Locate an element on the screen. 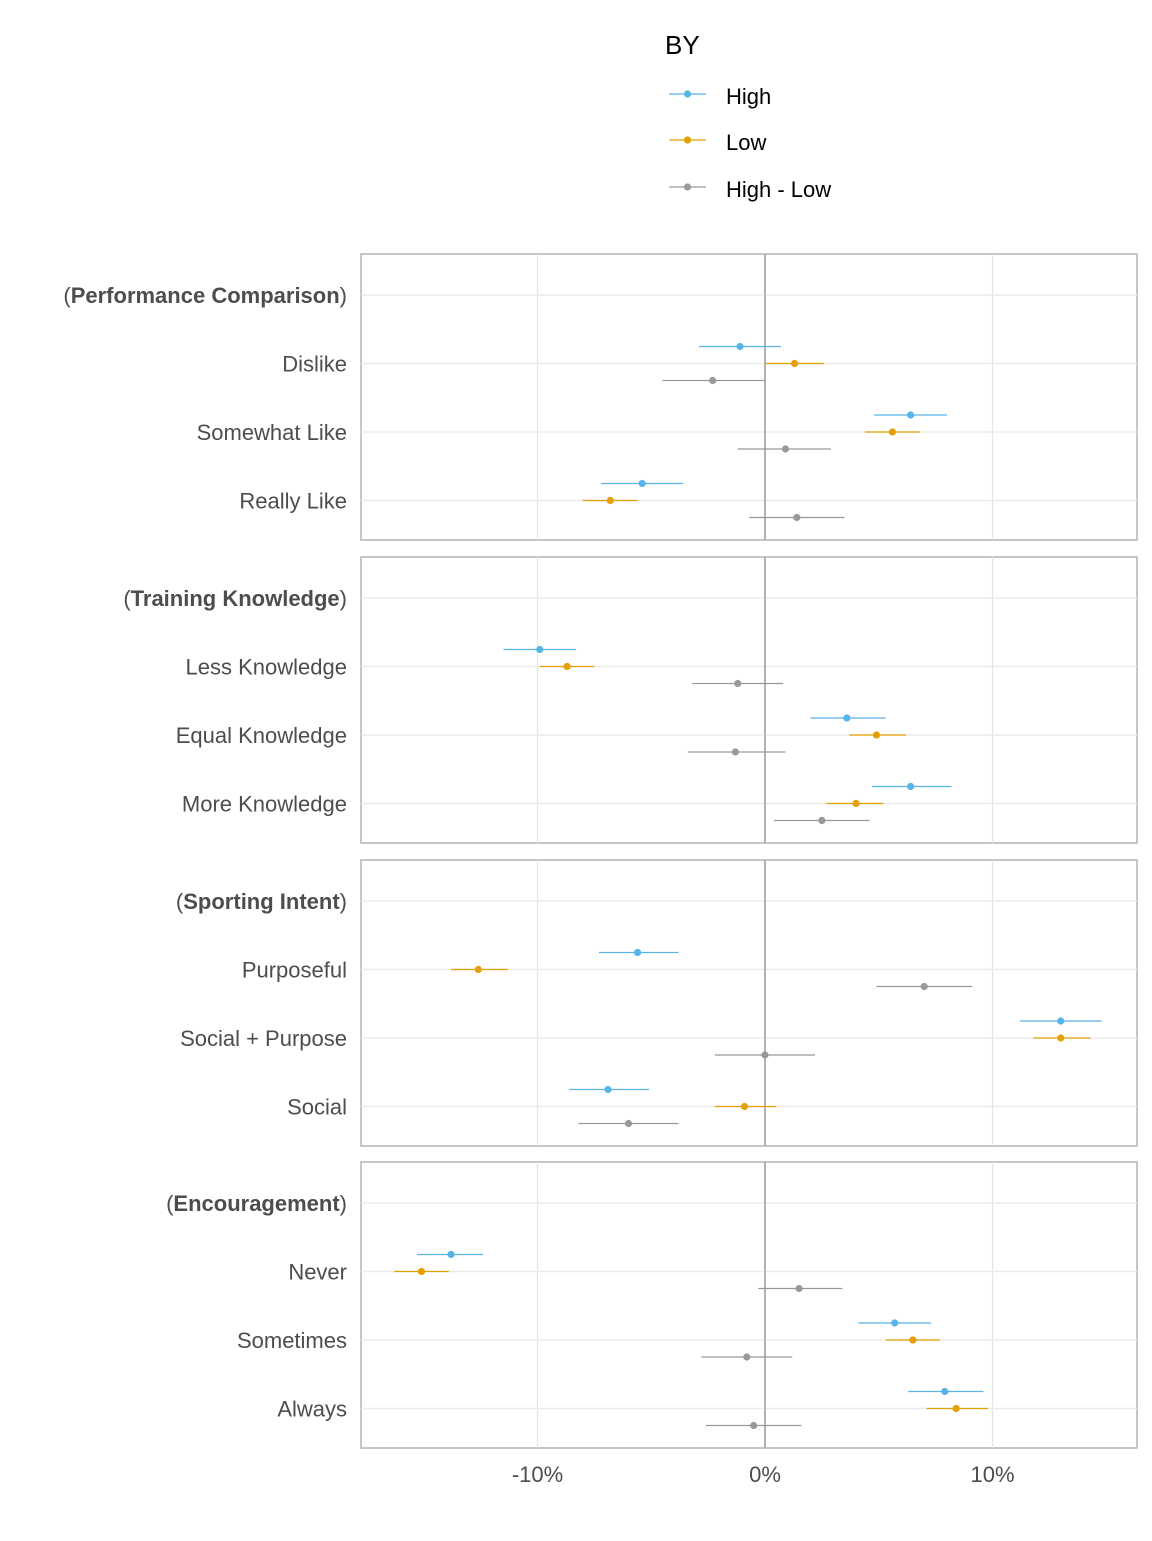 This screenshot has height=1541, width=1152. category-tick-label: Equal Knowledge is located at coordinates (261, 735).